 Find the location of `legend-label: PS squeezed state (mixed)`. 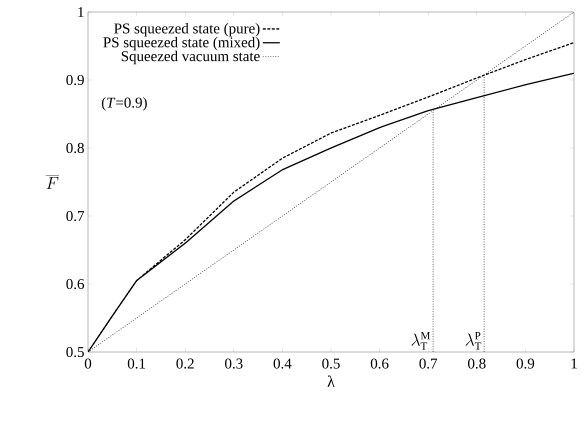

legend-label: PS squeezed state (mixed) is located at coordinates (181, 43).